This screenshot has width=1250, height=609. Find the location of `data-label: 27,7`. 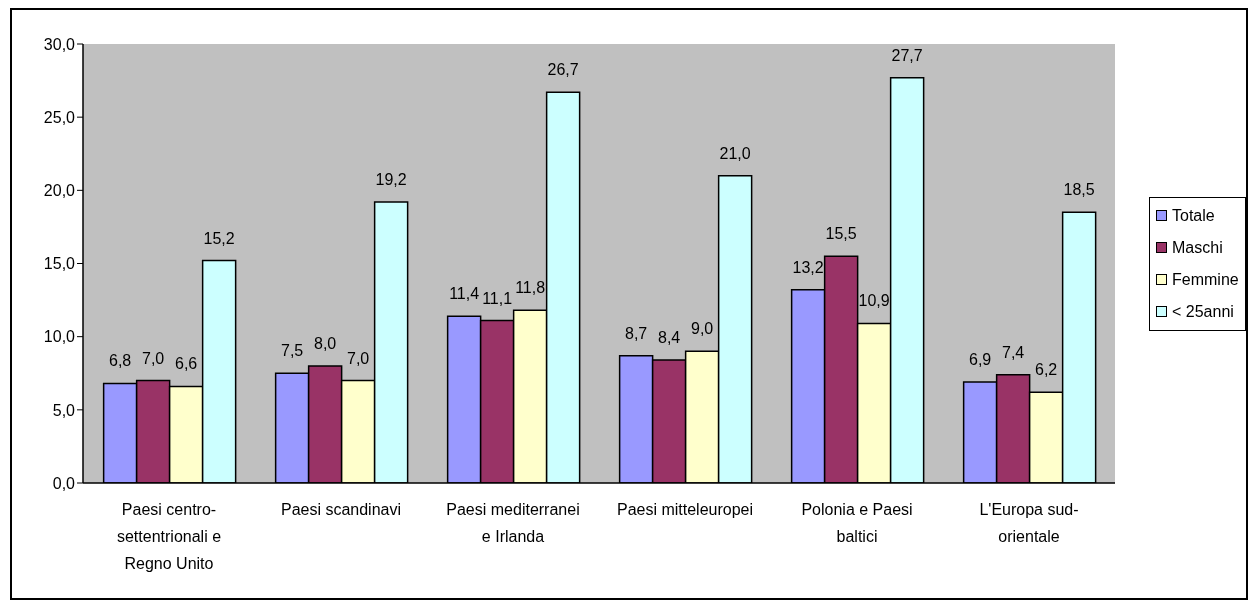

data-label: 27,7 is located at coordinates (907, 55).